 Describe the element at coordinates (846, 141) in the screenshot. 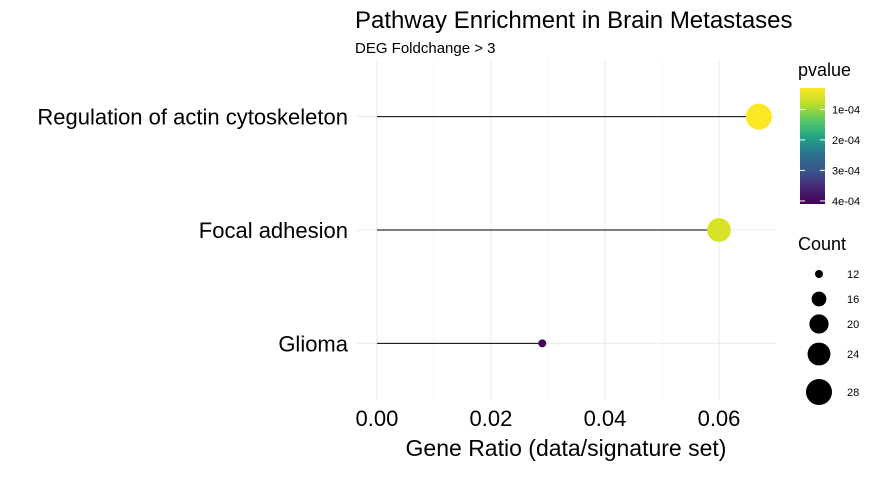

I see `pvalue-tick-label: 2e-04` at that location.